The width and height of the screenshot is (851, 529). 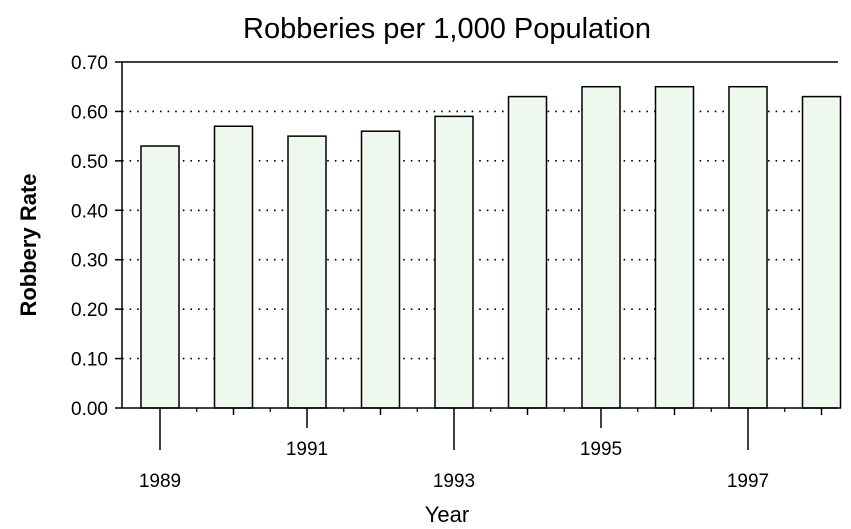 What do you see at coordinates (380, 269) in the screenshot?
I see `bar-1992` at bounding box center [380, 269].